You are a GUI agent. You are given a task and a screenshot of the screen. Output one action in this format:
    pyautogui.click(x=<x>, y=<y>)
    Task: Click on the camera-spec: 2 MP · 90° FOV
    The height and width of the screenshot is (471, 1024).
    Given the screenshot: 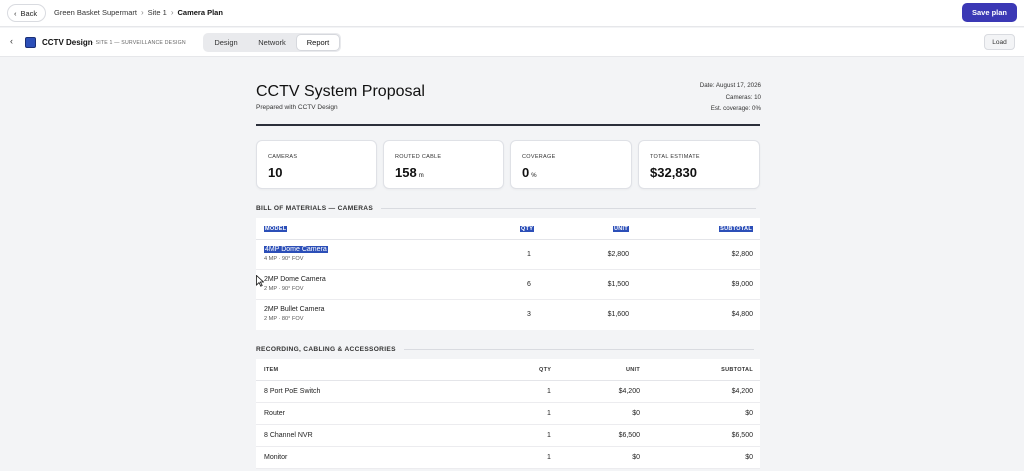 What is the action you would take?
    pyautogui.click(x=284, y=289)
    